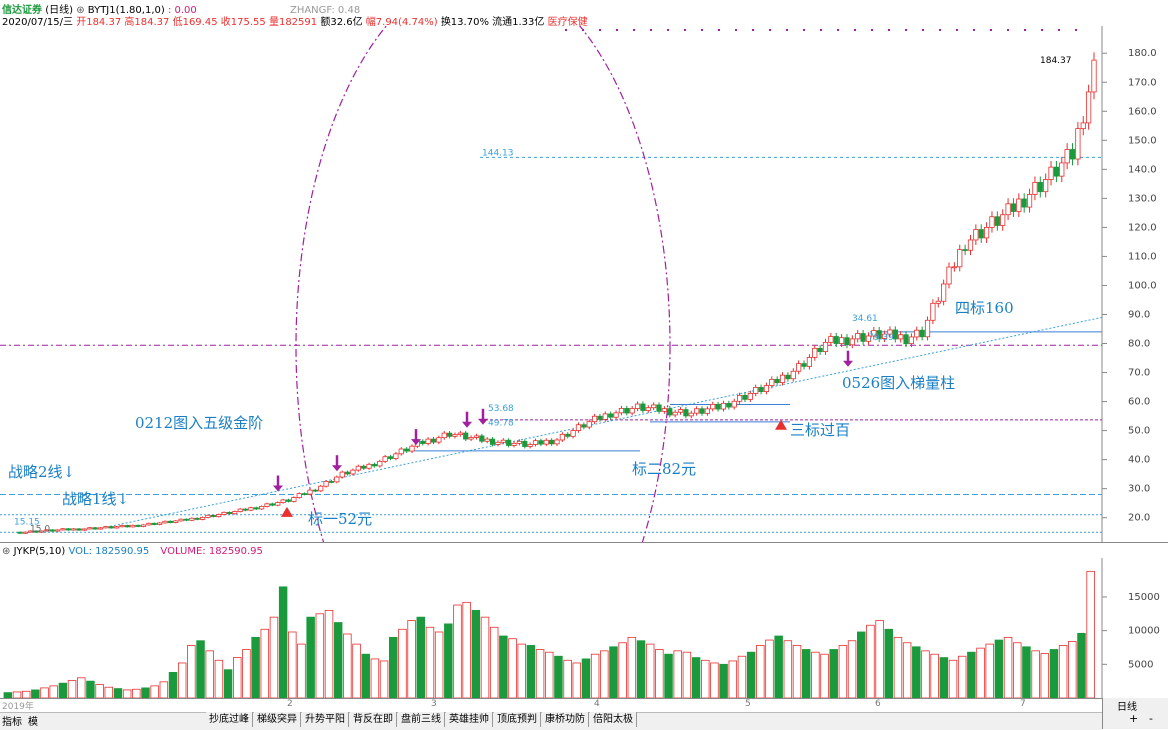 The image size is (1168, 730). Describe the element at coordinates (182, 10) in the screenshot. I see `indicator-value: : 0.00` at that location.